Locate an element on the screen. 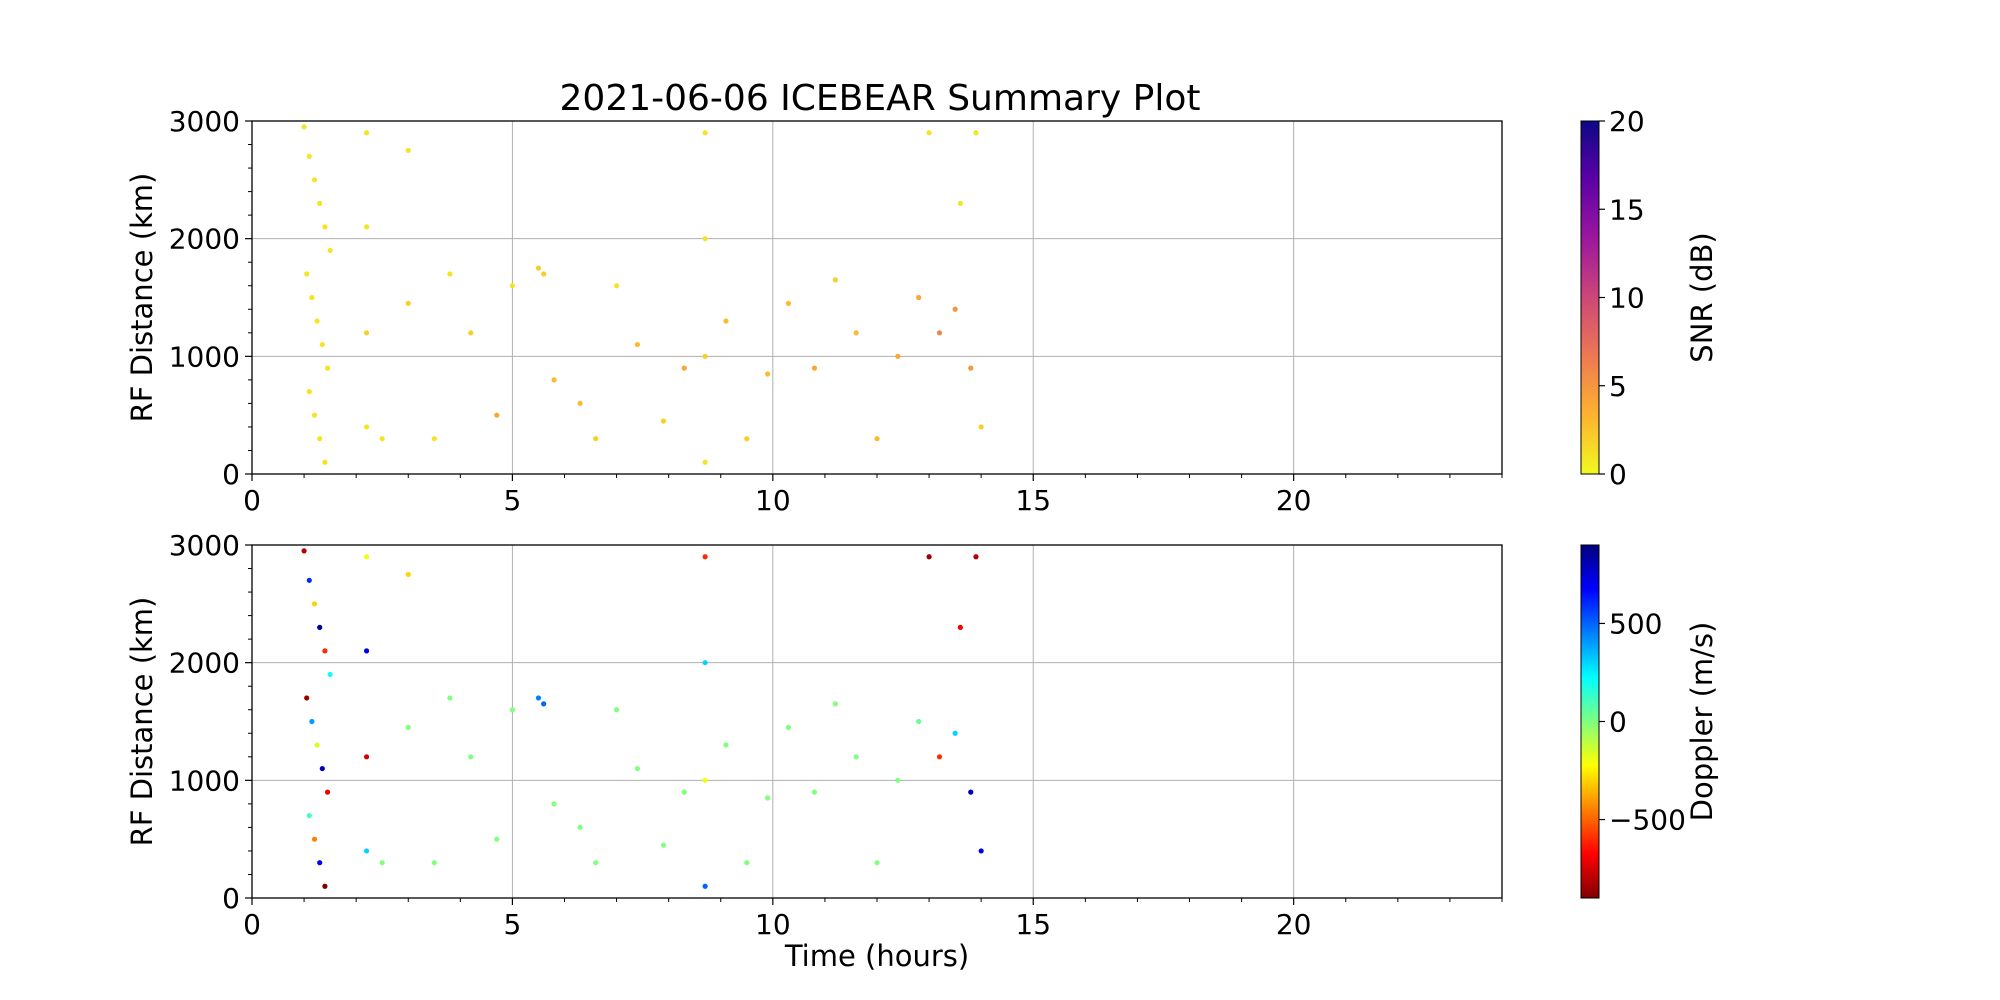 The image size is (2000, 1000). colorbar-tick-label: 20 is located at coordinates (1627, 121).